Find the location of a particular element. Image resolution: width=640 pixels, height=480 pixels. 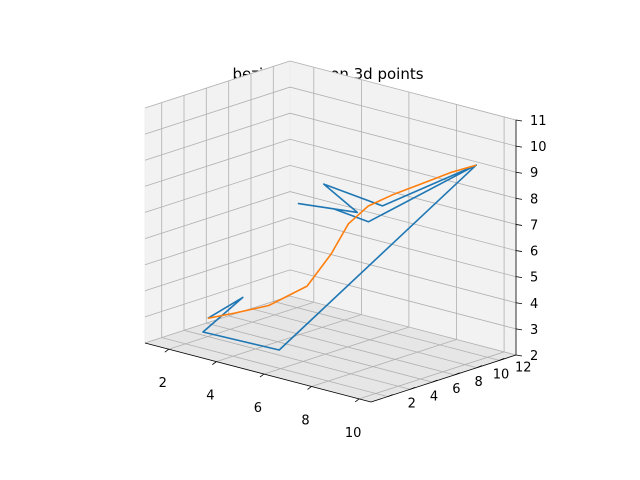

x-tick-label: 2 is located at coordinates (163, 383).